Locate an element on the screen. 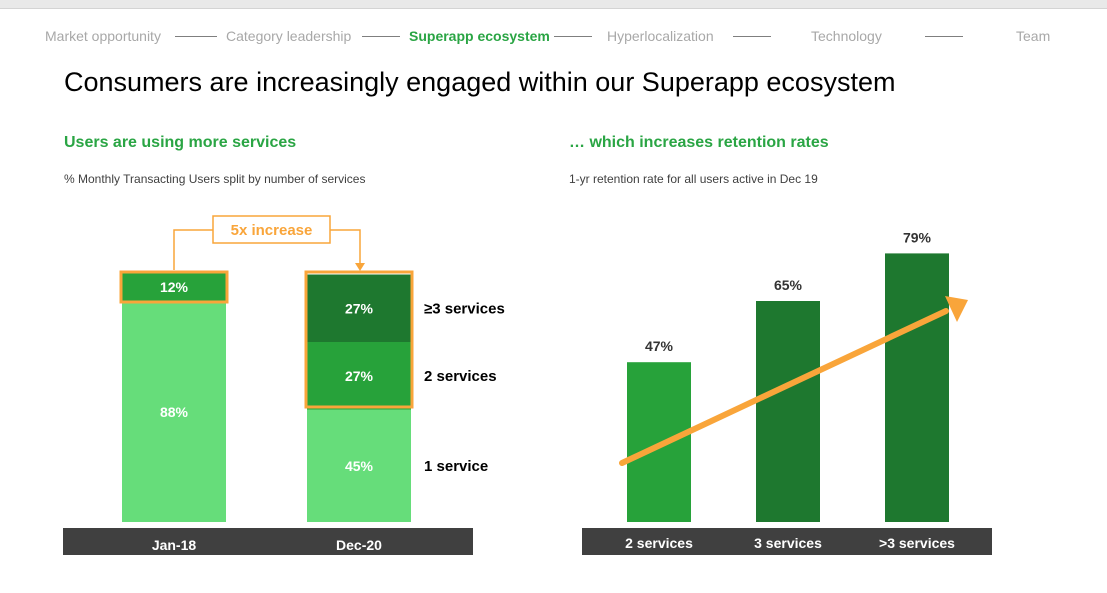 This screenshot has width=1107, height=593. x-tick-label: Jan-18 is located at coordinates (174, 545).